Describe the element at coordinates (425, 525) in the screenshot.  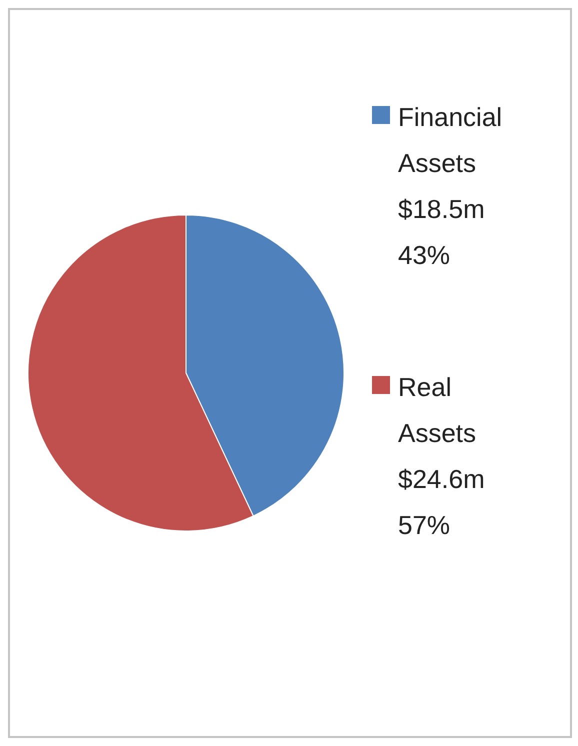
I see `data-label: 57%` at that location.